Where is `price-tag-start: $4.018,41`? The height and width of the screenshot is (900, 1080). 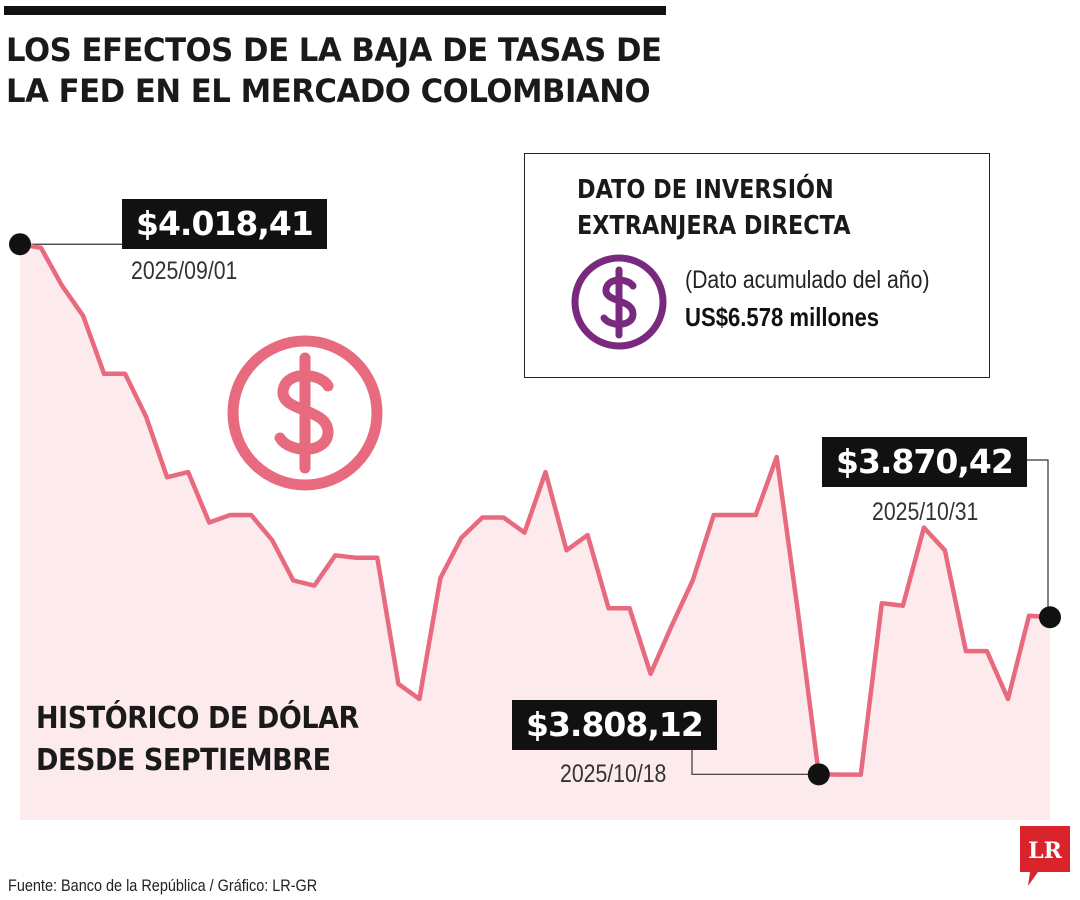 price-tag-start: $4.018,41 is located at coordinates (224, 224).